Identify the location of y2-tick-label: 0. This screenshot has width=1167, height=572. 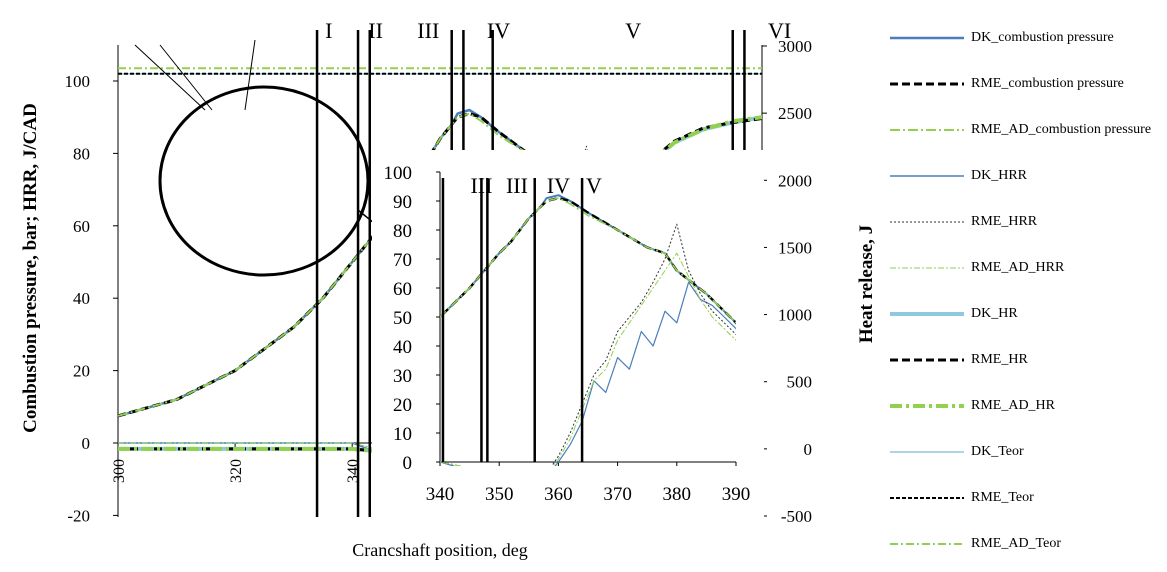
(808, 449).